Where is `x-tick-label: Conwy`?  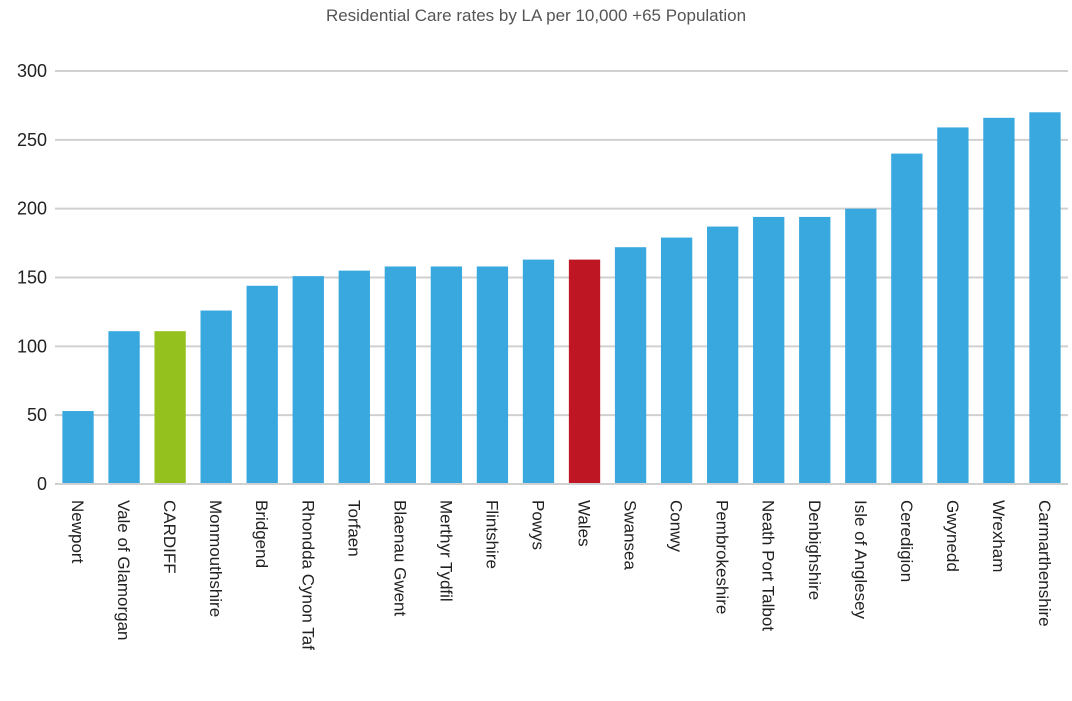
x-tick-label: Conwy is located at coordinates (676, 526).